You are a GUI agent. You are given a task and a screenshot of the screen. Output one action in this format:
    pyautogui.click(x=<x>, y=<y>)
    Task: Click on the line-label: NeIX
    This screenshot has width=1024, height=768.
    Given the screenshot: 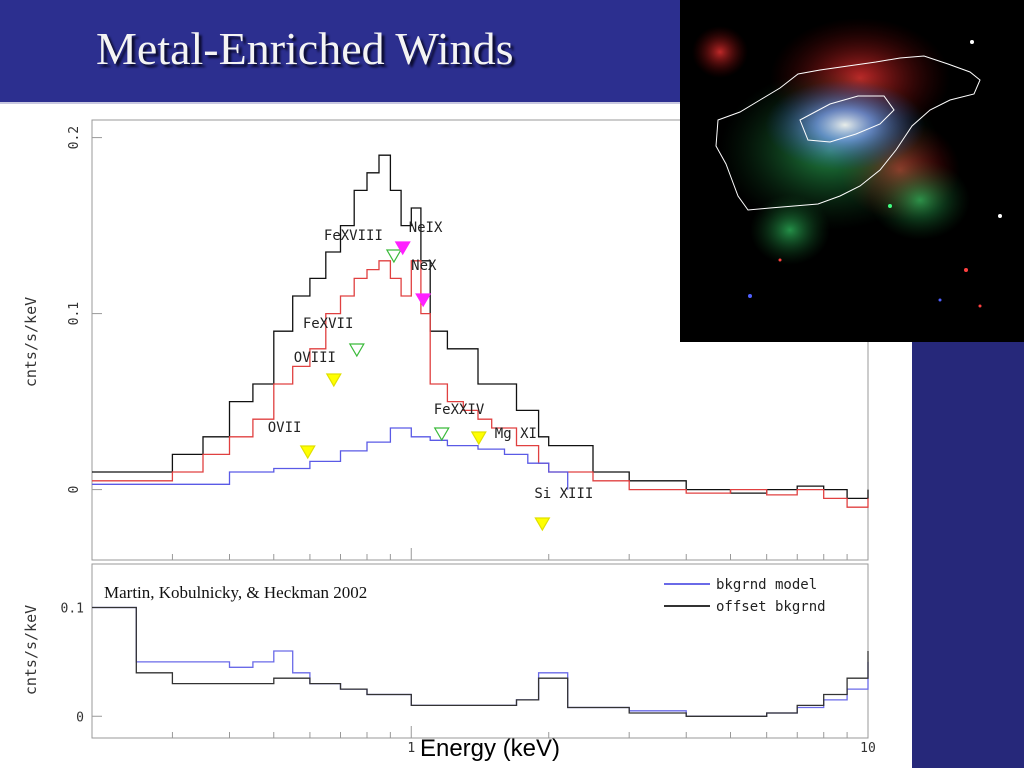 What is the action you would take?
    pyautogui.click(x=426, y=228)
    